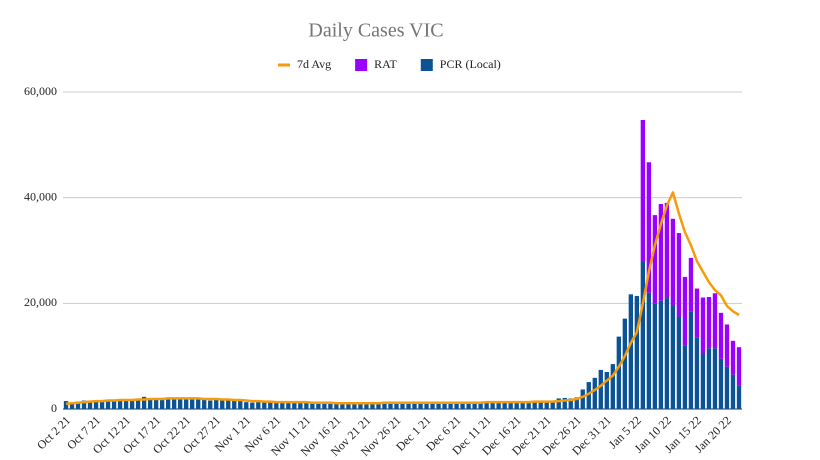 The height and width of the screenshot is (460, 820). Describe the element at coordinates (54, 408) in the screenshot. I see `y-tick-label: 0` at that location.